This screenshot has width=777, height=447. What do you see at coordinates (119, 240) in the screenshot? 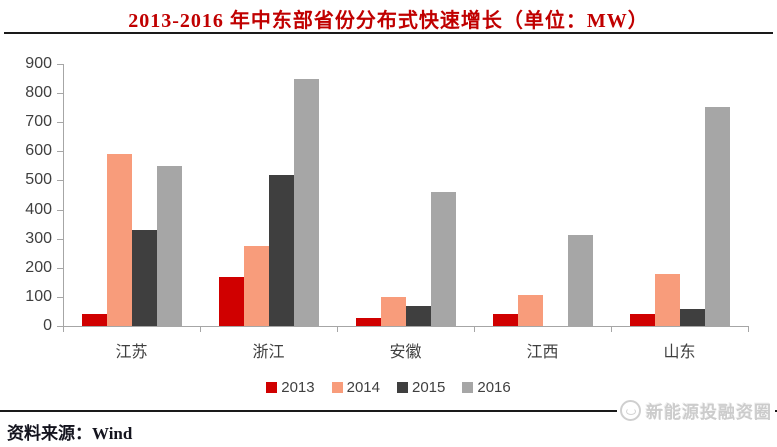
I see `bar-2014-江苏` at bounding box center [119, 240].